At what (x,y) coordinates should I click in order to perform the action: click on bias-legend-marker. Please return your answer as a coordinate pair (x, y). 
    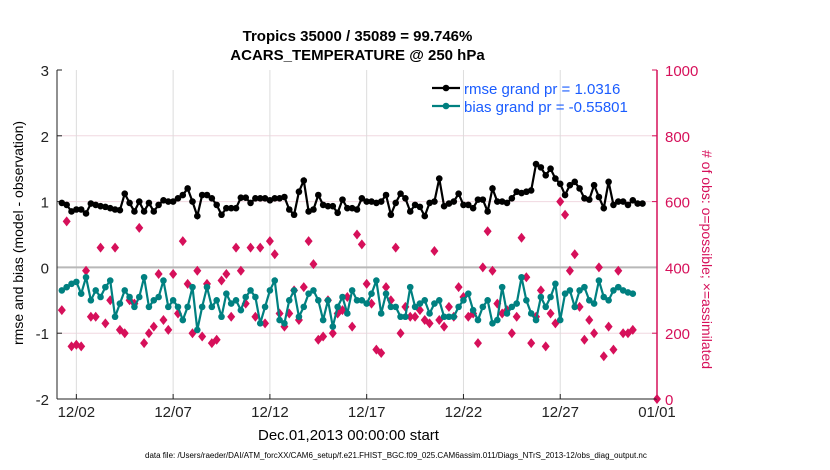
    Looking at the image, I should click on (446, 106).